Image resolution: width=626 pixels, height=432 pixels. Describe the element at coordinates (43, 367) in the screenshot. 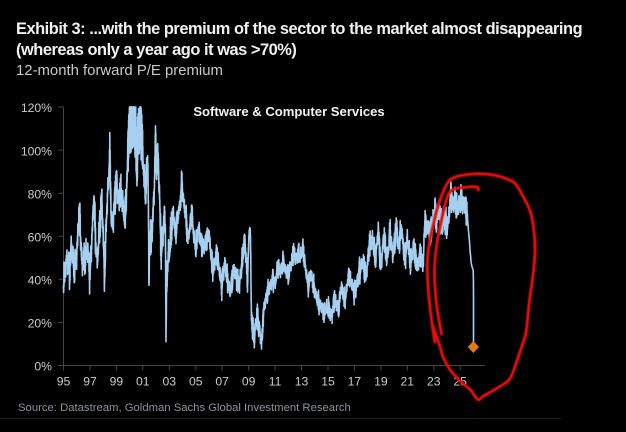

I see `svg-text: 0%` at that location.